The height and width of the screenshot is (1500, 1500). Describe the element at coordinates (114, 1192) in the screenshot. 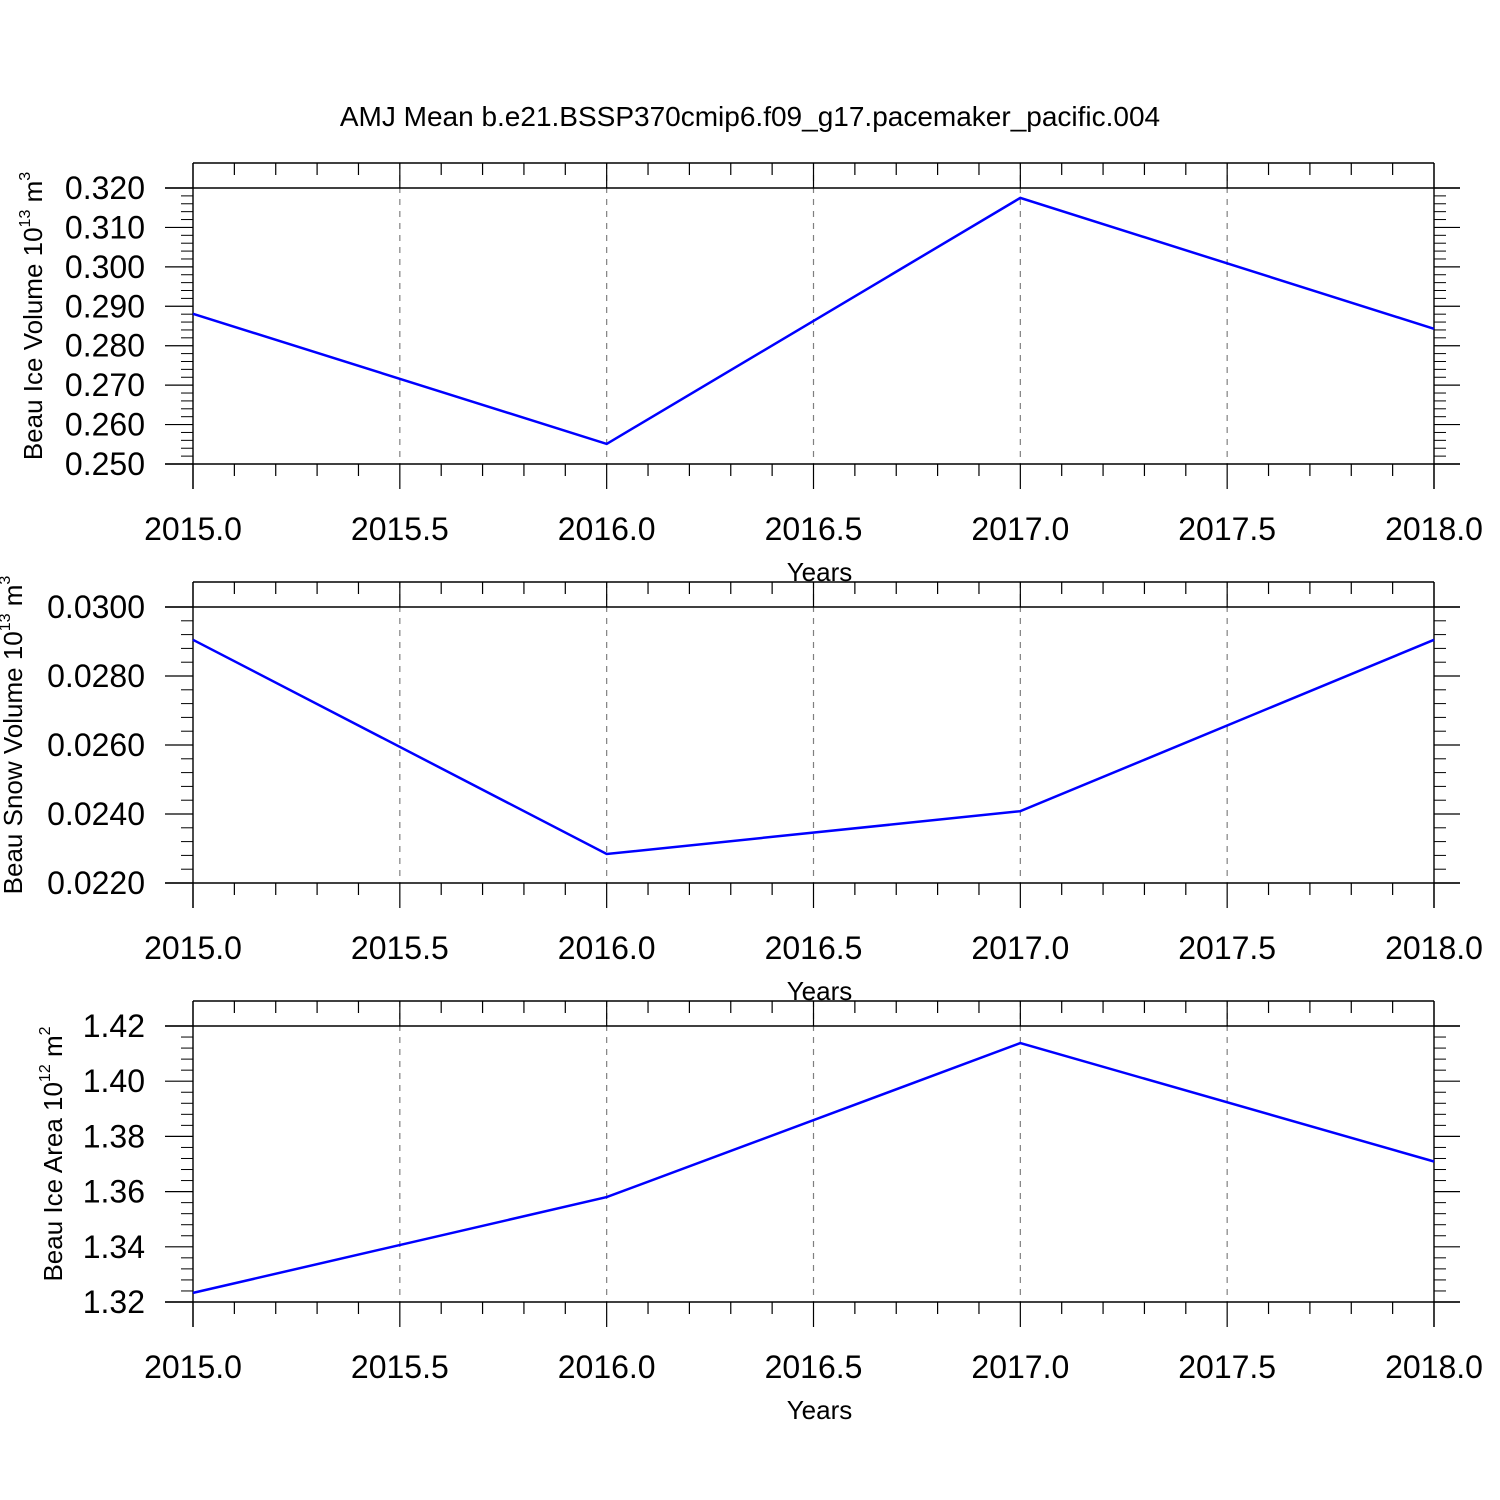

I see `y-tick-label: 1.36` at that location.